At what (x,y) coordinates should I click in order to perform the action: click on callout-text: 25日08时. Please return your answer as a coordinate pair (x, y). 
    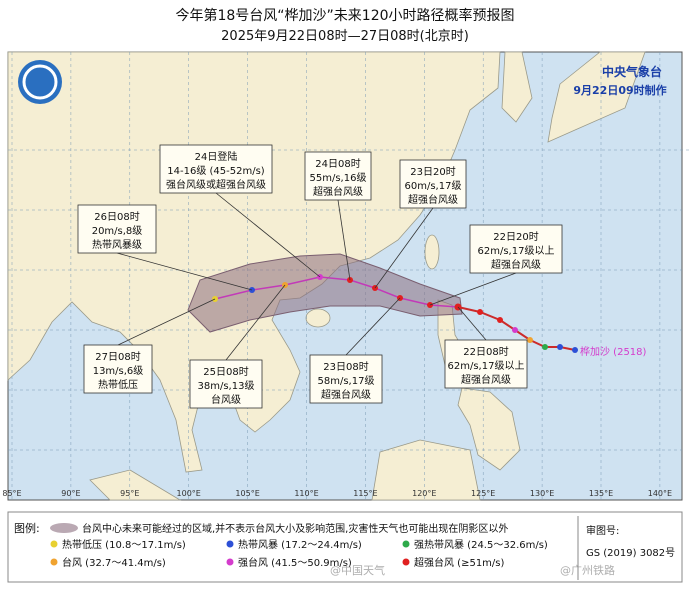
    Looking at the image, I should click on (225, 372).